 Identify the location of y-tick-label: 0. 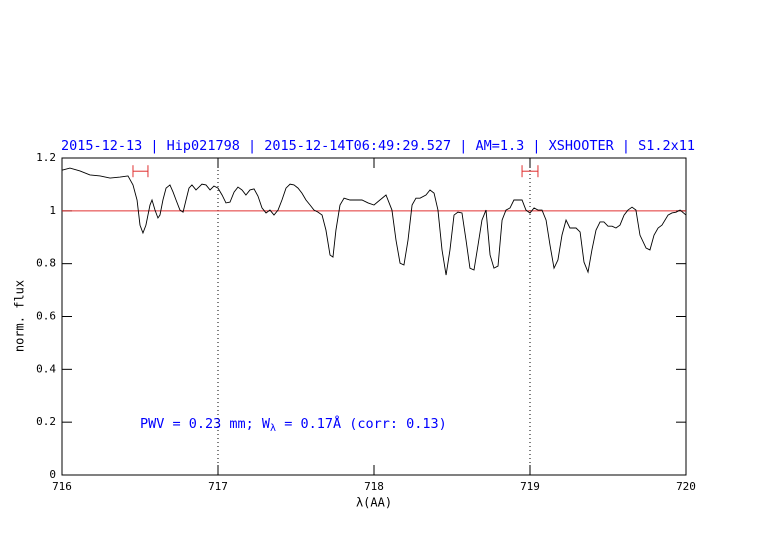
(52, 474).